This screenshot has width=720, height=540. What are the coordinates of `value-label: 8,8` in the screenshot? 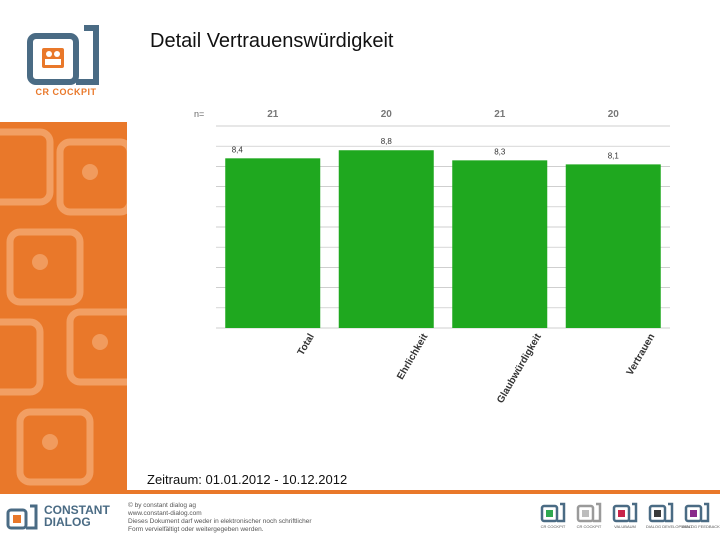 It's located at (387, 141).